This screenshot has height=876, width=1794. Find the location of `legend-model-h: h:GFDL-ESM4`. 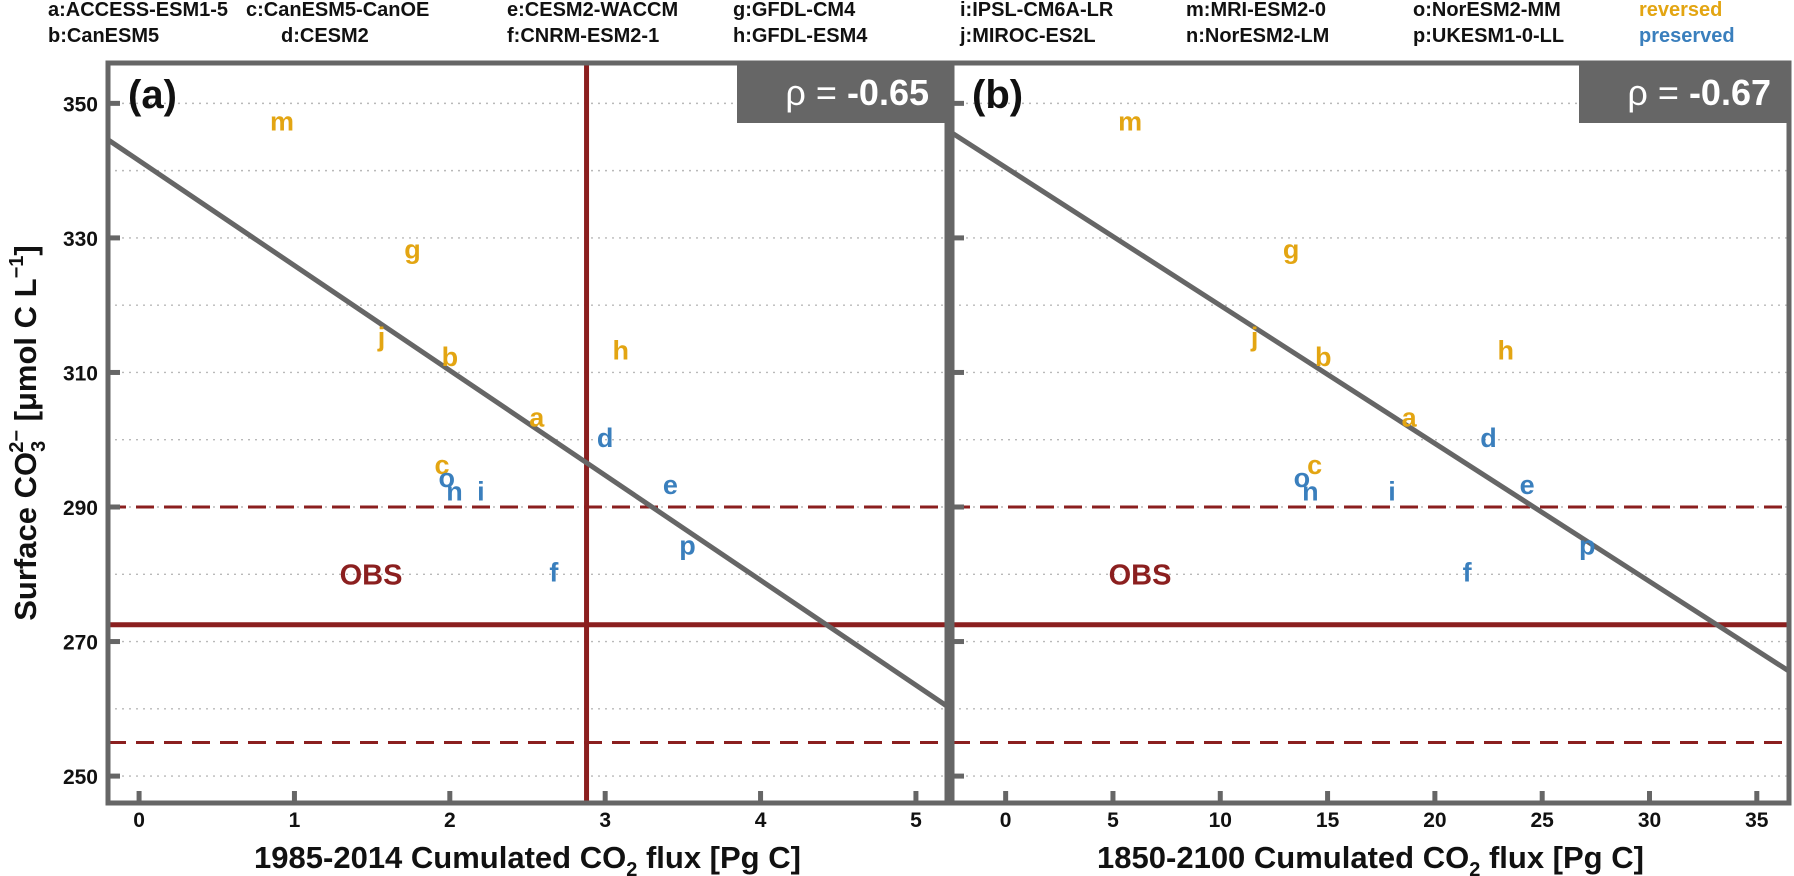

legend-model-h: h:GFDL-ESM4 is located at coordinates (800, 36).